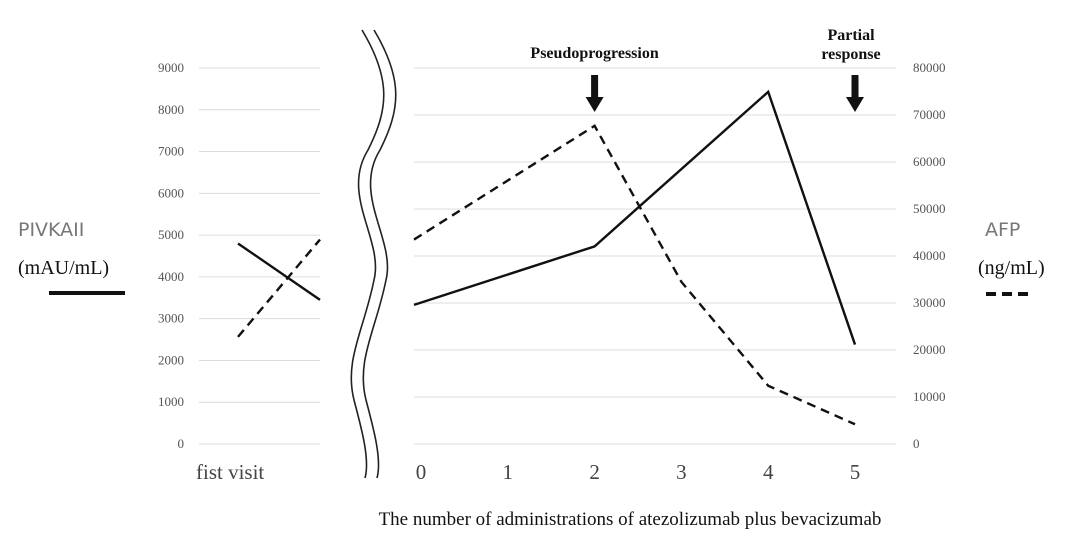 This screenshot has width=1080, height=550. I want to click on right-tick-label: 60000, so click(929, 161).